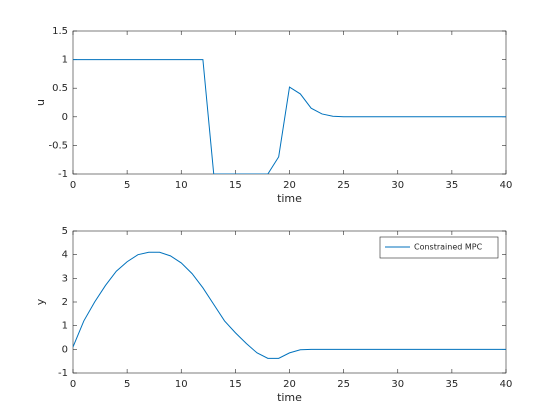  What do you see at coordinates (60, 88) in the screenshot?
I see `y-tick-label: 0.5` at bounding box center [60, 88].